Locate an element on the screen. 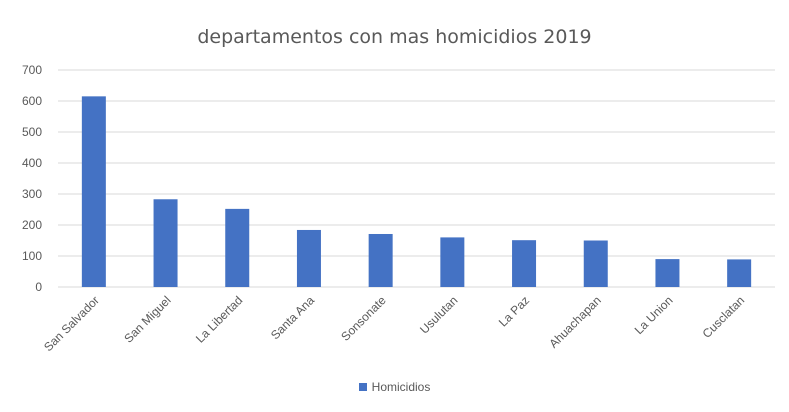 Image resolution: width=789 pixels, height=412 pixels. y-tick-label: 0 is located at coordinates (38, 287).